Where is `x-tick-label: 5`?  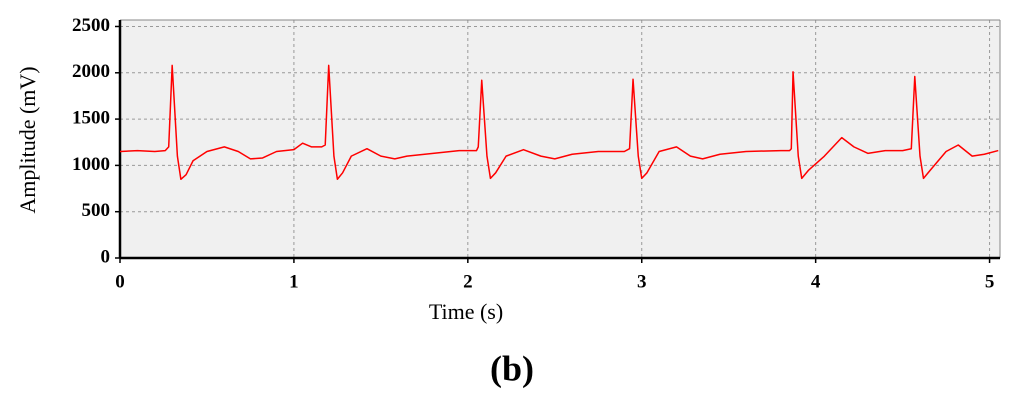
x-tick-label: 5 is located at coordinates (990, 281).